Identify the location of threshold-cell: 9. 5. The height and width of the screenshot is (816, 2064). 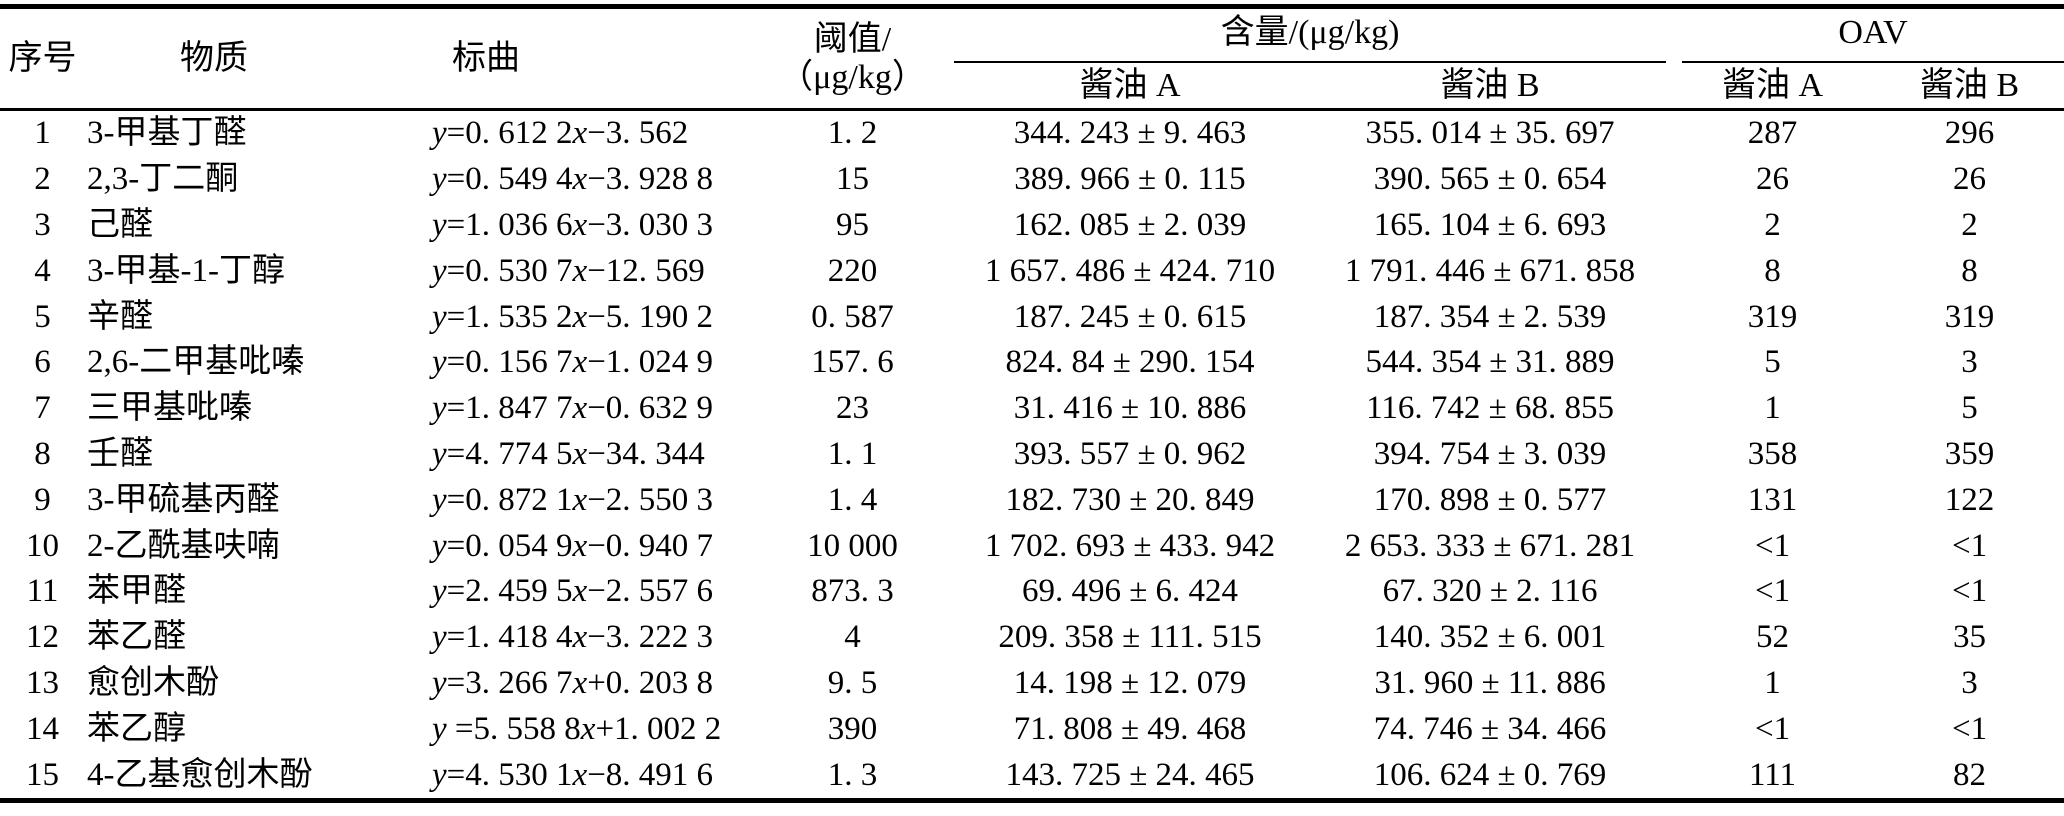
(852, 682).